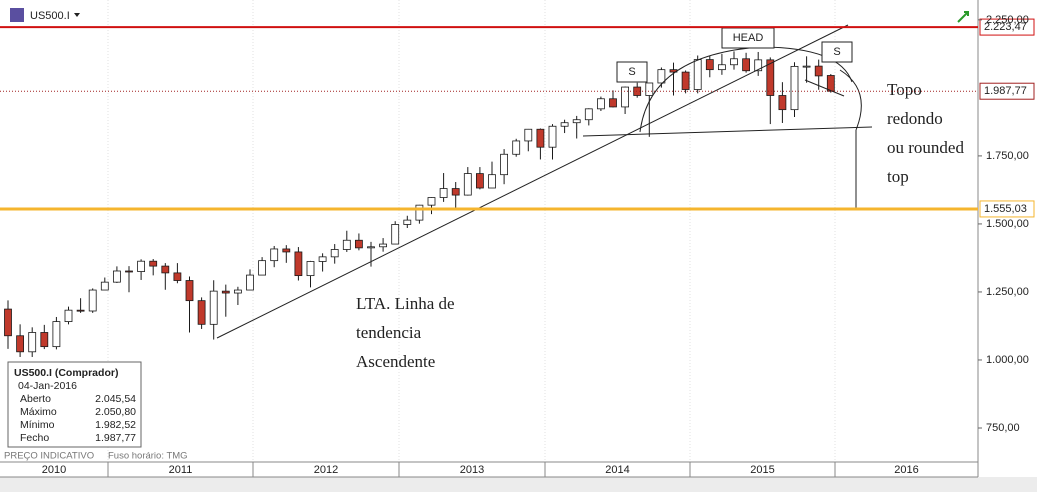  What do you see at coordinates (472, 470) in the screenshot?
I see `x-tick-label: 2013` at bounding box center [472, 470].